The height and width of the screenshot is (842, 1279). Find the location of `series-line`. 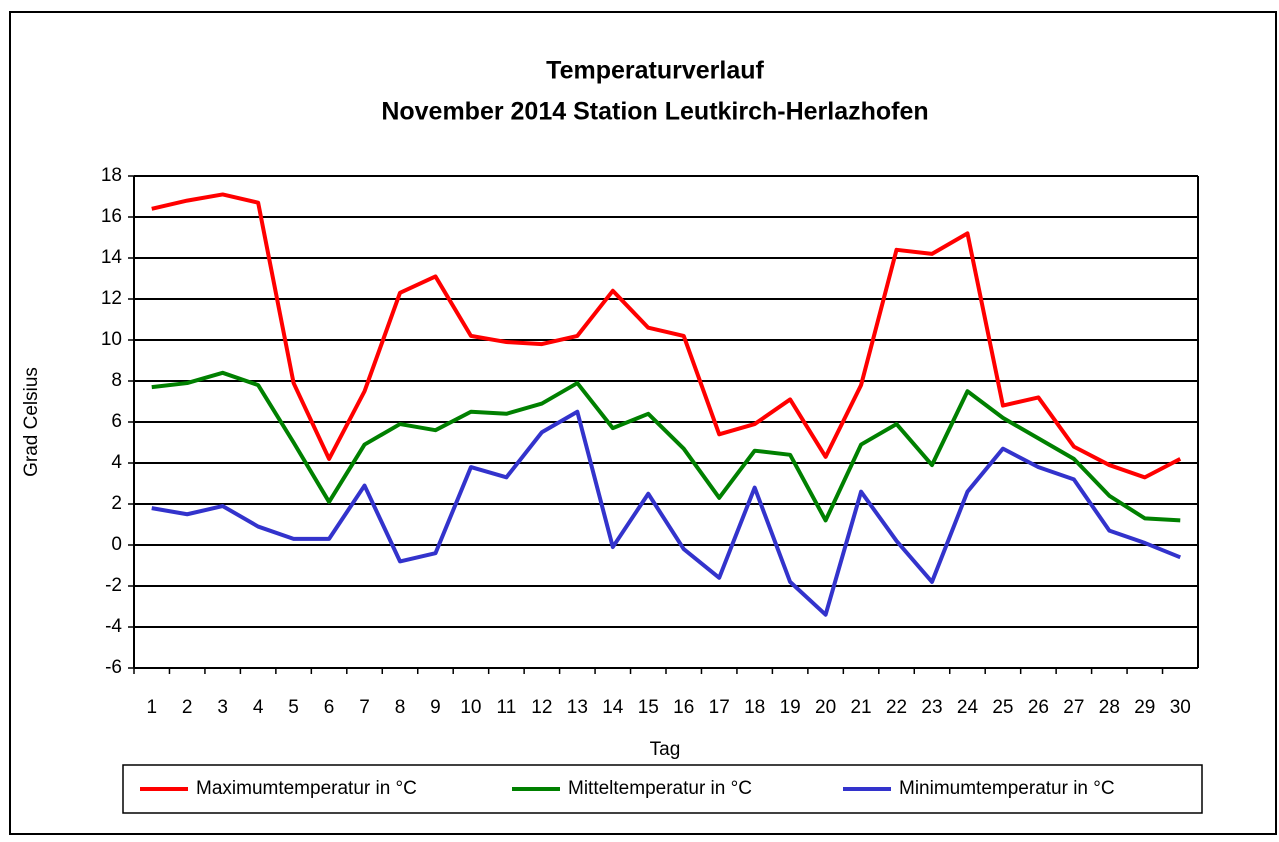

series-line is located at coordinates (666, 446).